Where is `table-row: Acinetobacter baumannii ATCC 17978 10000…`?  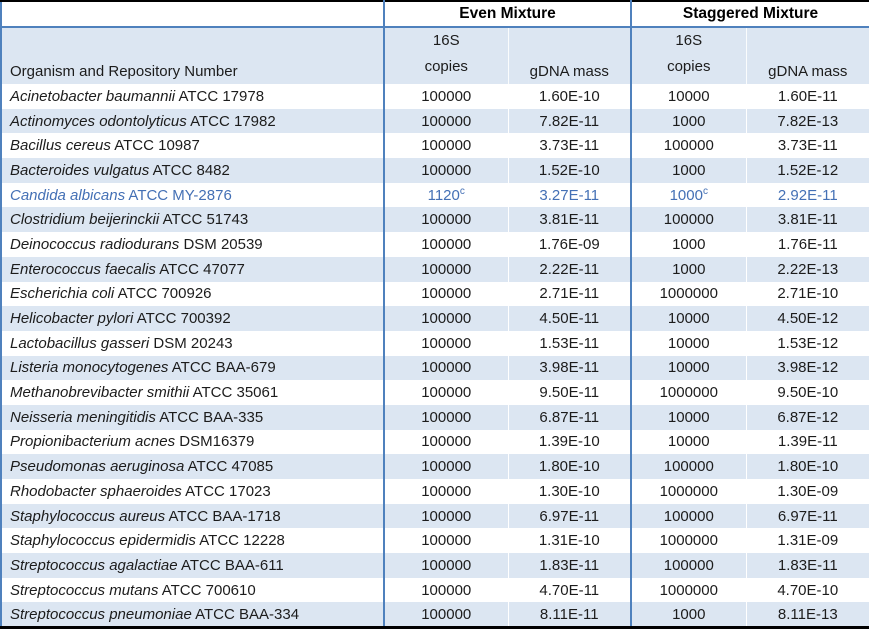
table-row: Acinetobacter baumannii ATCC 17978 10000… is located at coordinates (435, 96).